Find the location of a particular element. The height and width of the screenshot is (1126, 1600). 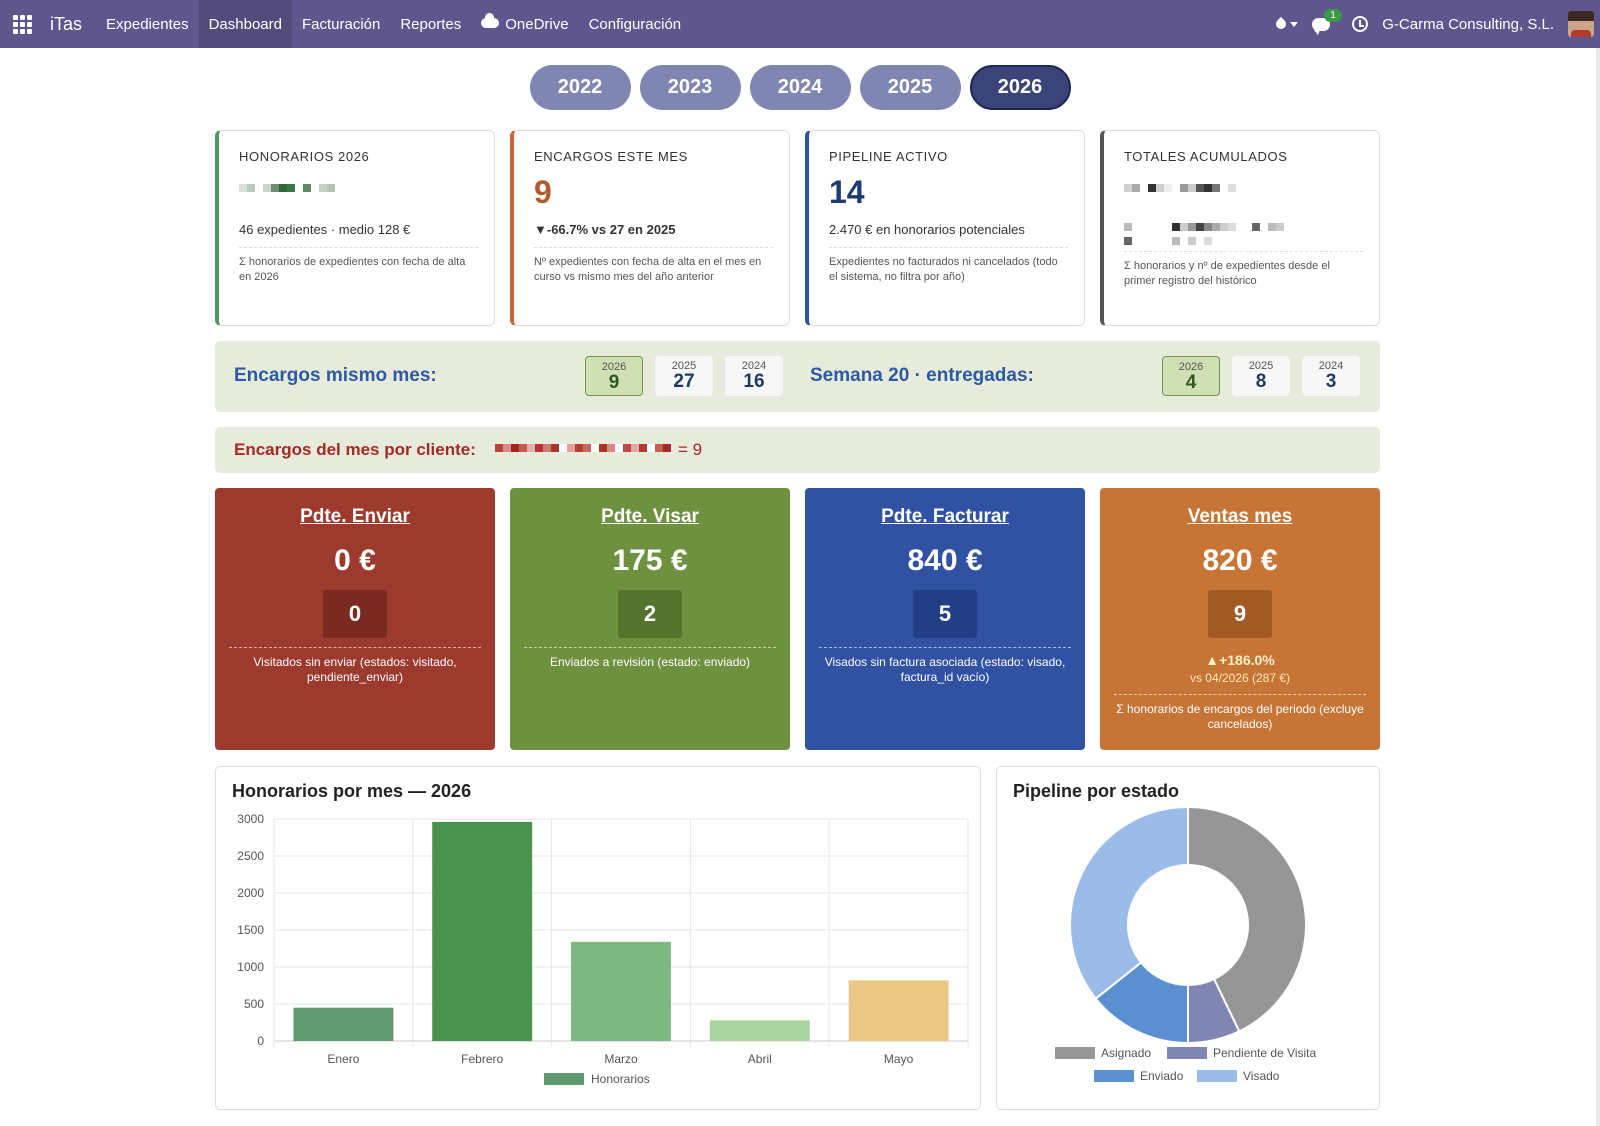

kpi-value: 14 is located at coordinates (847, 192).